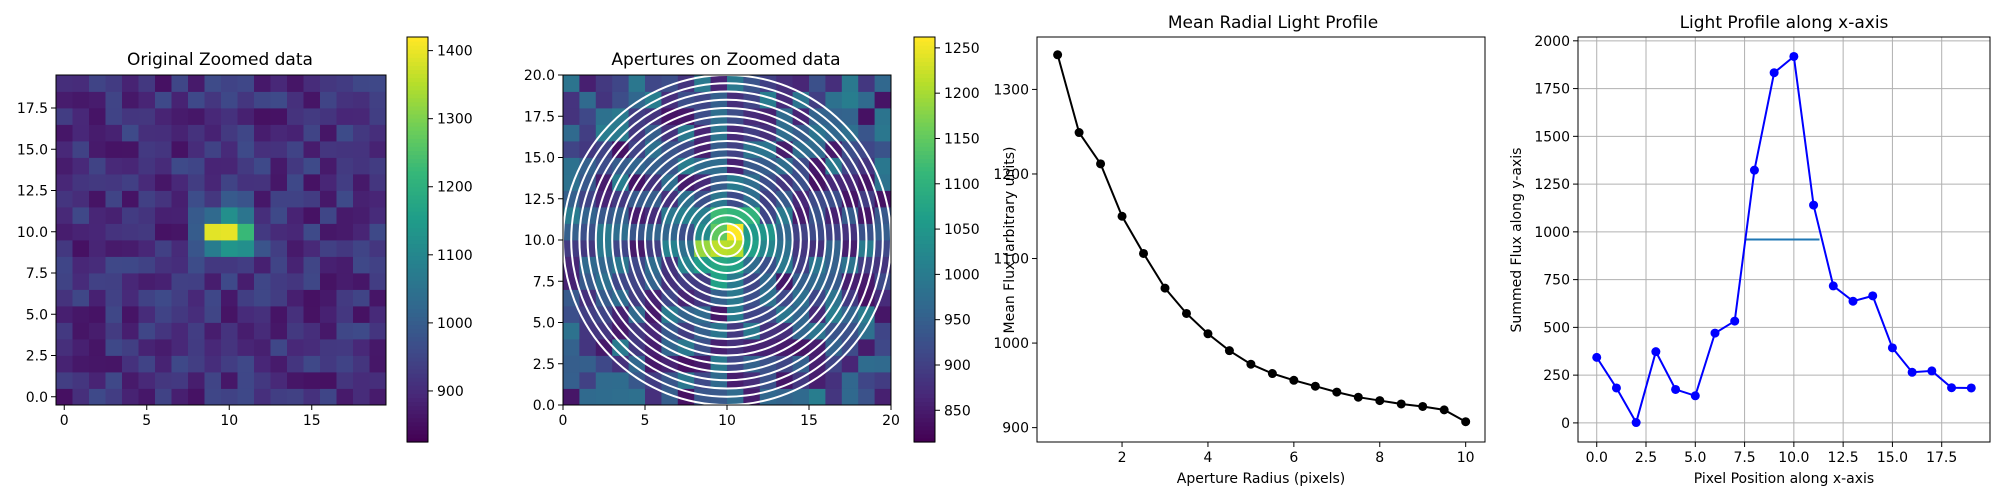 Image resolution: width=2000 pixels, height=500 pixels. Describe the element at coordinates (1293, 458) in the screenshot. I see `x-tick-label: 6` at that location.